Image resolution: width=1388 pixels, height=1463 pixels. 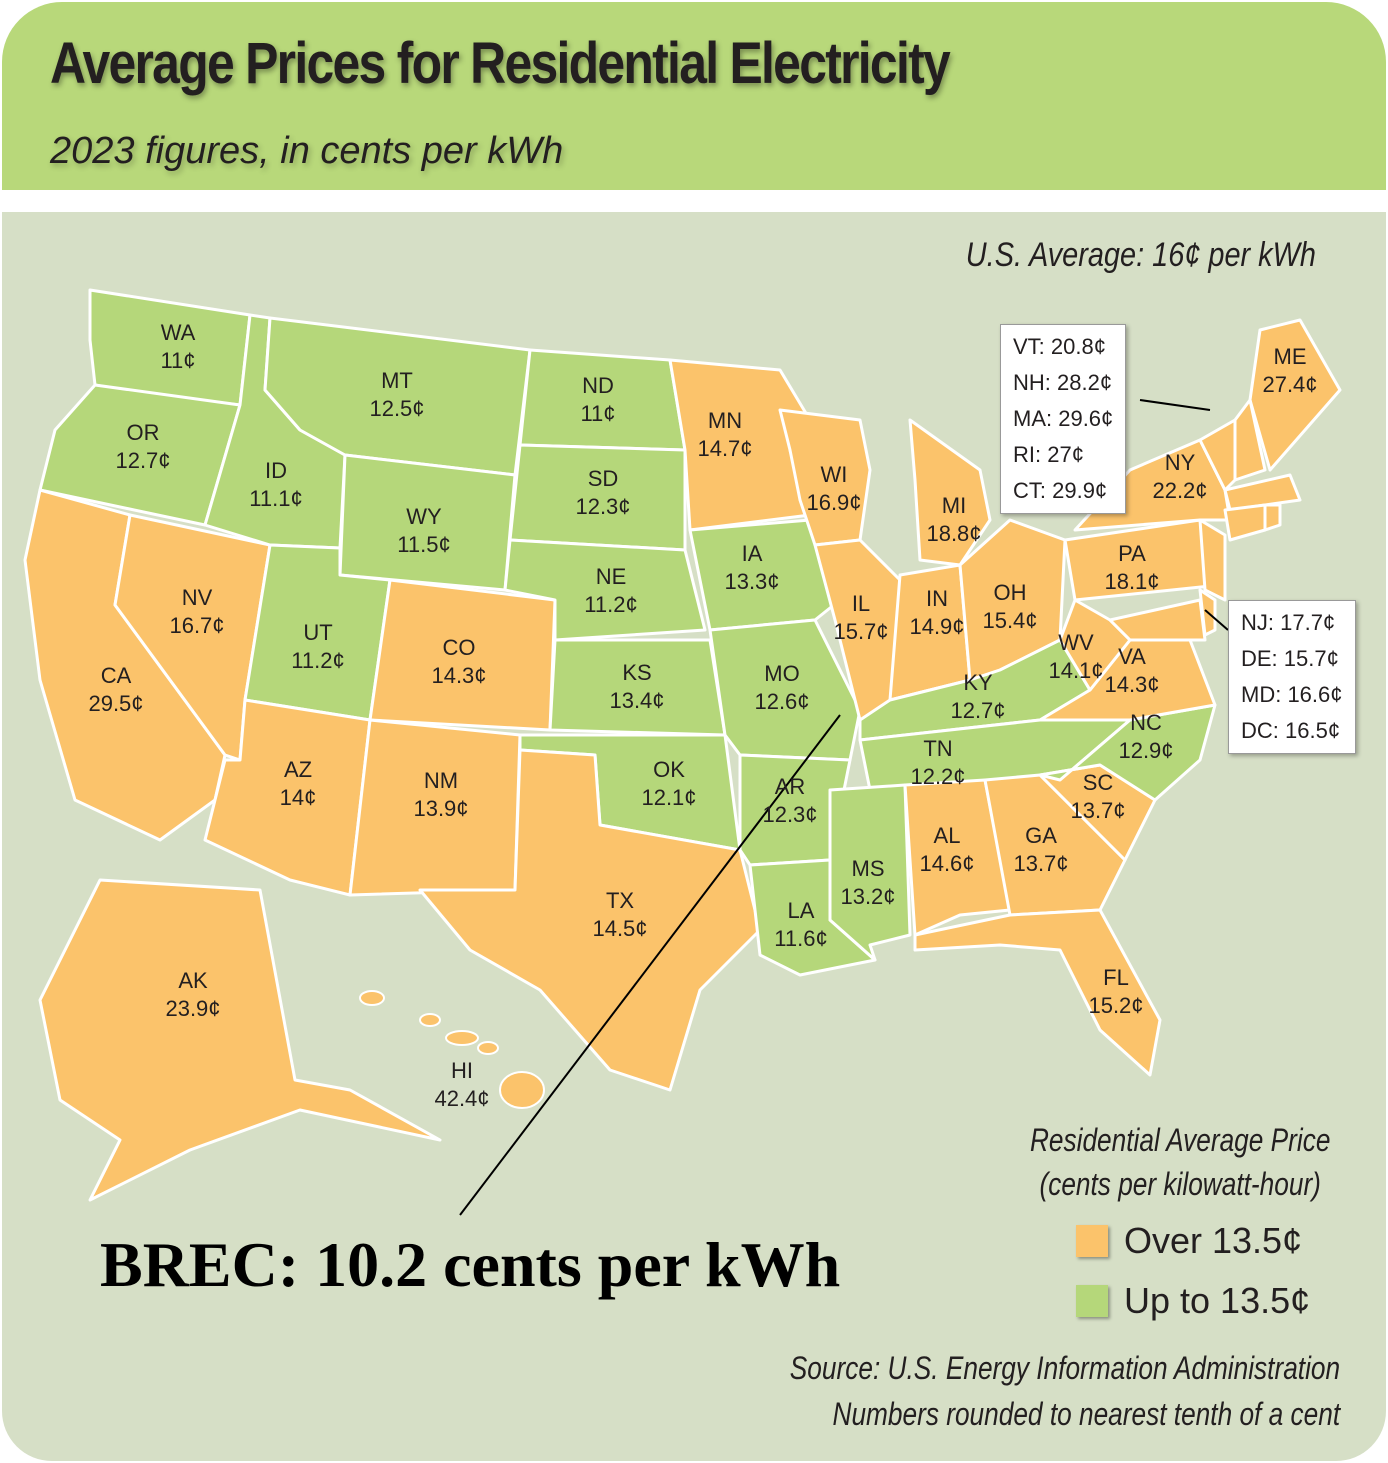 What do you see at coordinates (1048, 454) in the screenshot?
I see `callout-line: RI: 27¢` at bounding box center [1048, 454].